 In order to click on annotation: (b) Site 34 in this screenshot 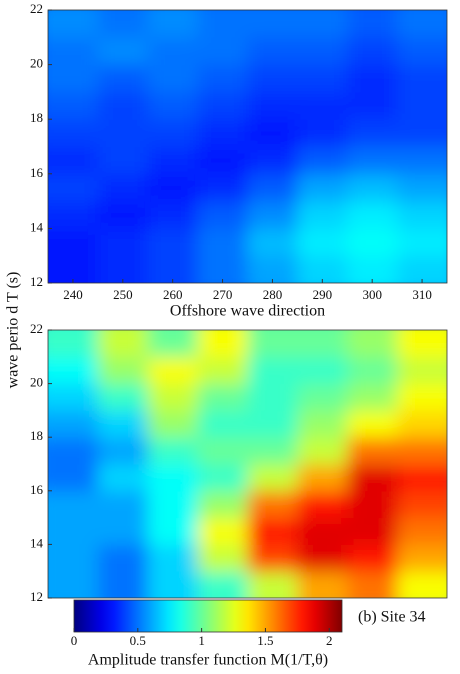, I will do `click(392, 617)`.